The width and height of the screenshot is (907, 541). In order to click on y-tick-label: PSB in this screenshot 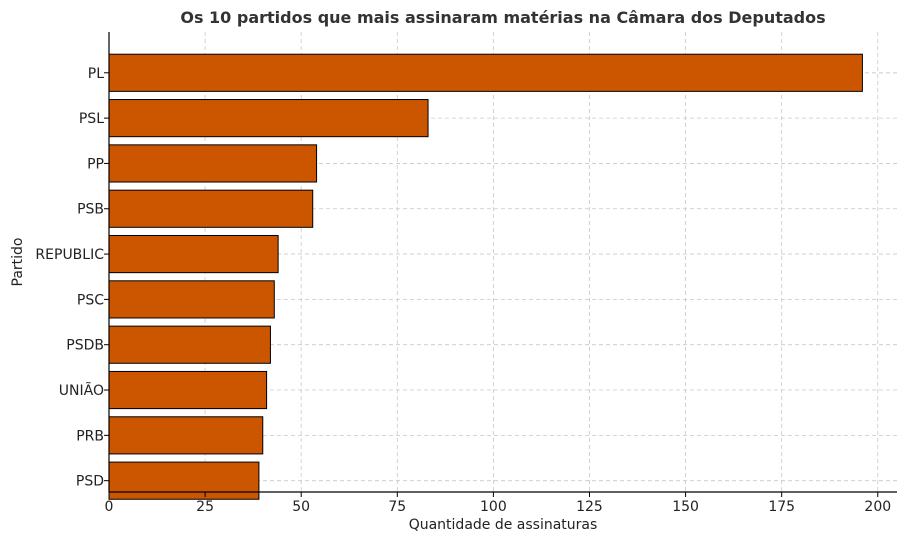, I will do `click(90, 210)`.